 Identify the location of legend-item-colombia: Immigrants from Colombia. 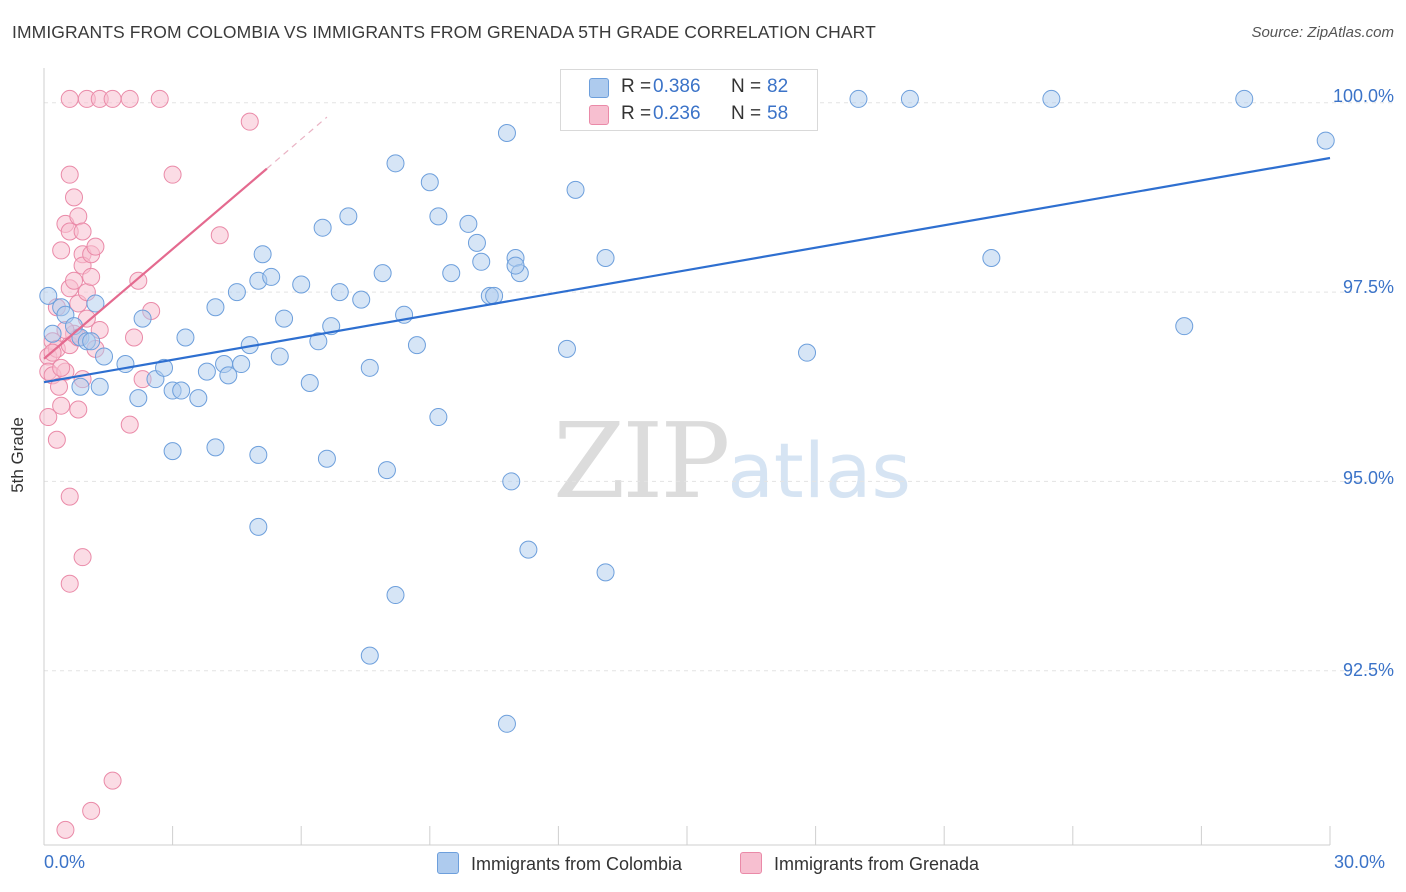
(559, 863).